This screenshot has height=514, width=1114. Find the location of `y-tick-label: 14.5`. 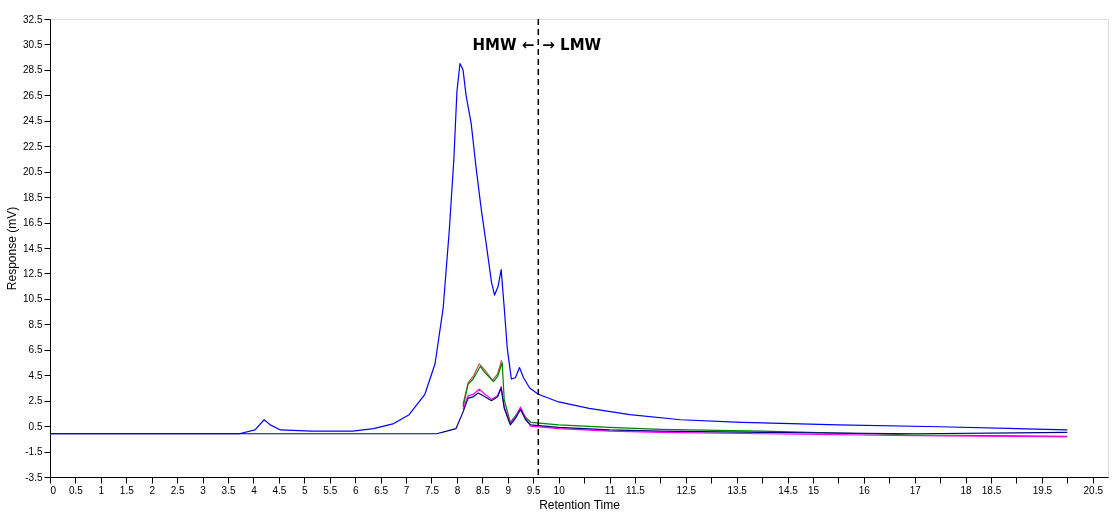

y-tick-label: 14.5 is located at coordinates (33, 248).